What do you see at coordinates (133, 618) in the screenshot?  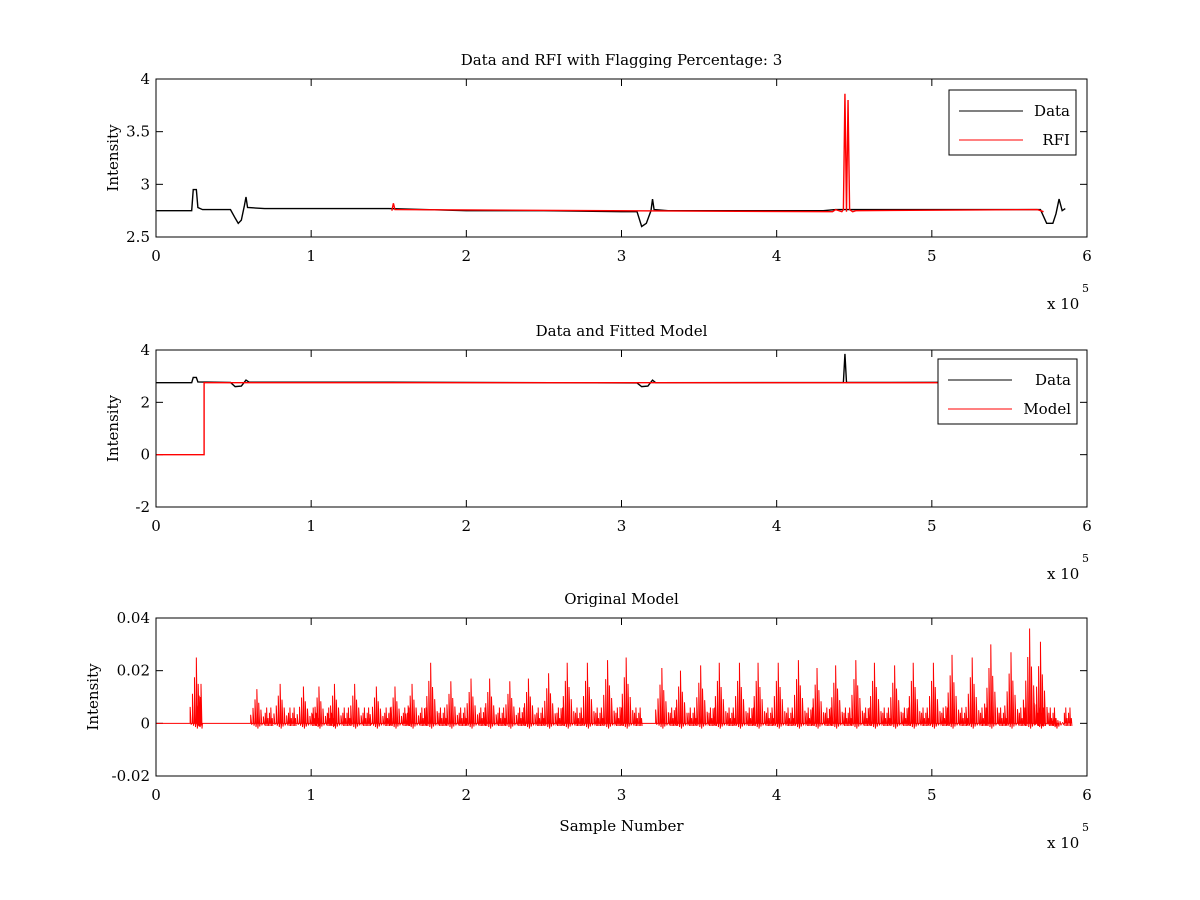 I see `y-tick-label: 0.04` at bounding box center [133, 618].